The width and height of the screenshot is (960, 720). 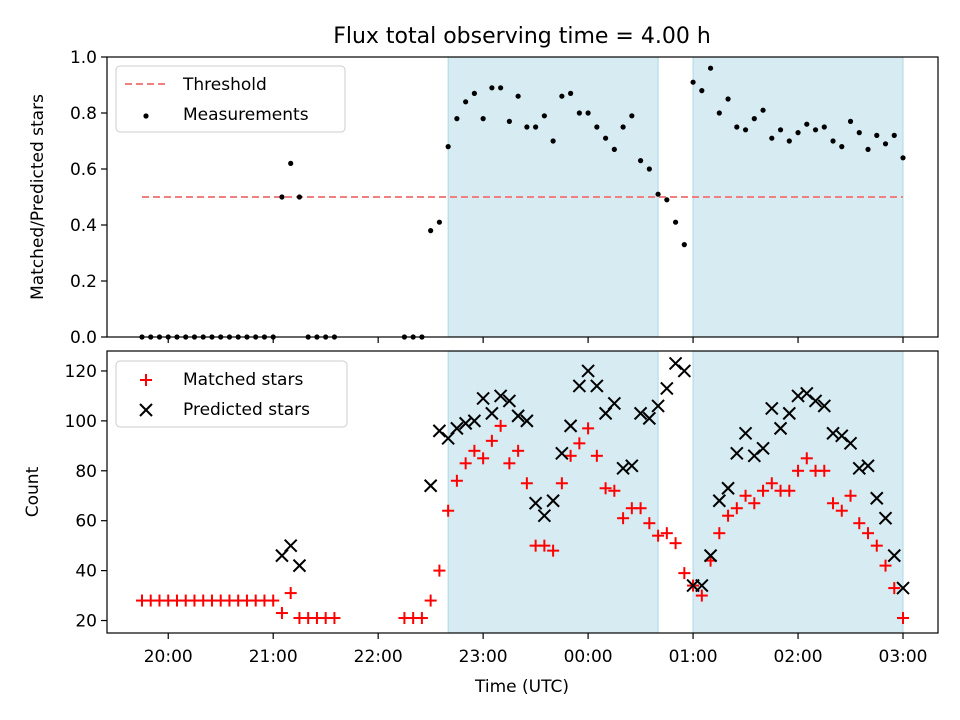 What do you see at coordinates (273, 657) in the screenshot?
I see `x-tick-label: 21:00` at bounding box center [273, 657].